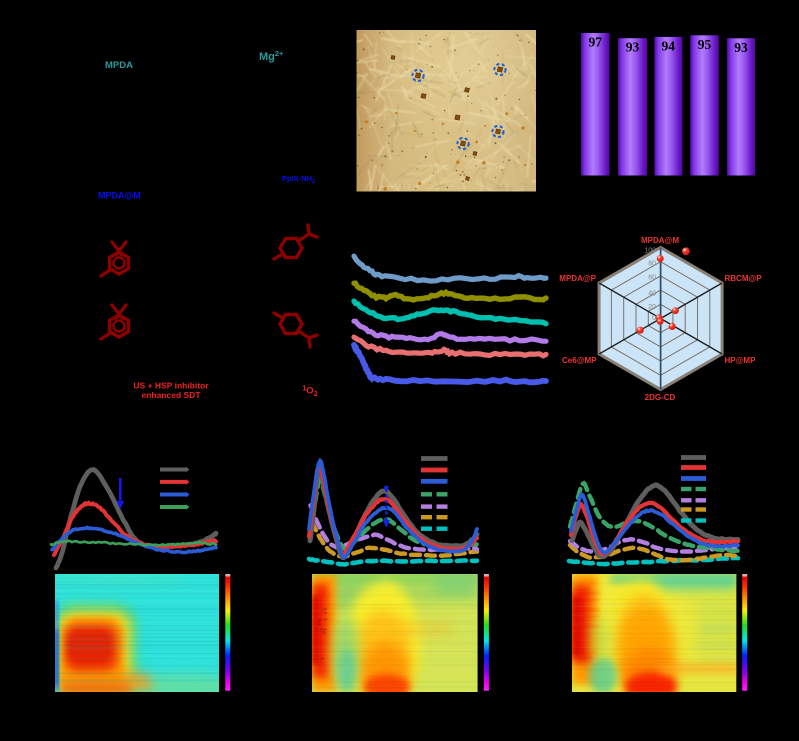 The image size is (799, 741). Describe the element at coordinates (705, 44) in the screenshot. I see `svg-text: 95` at that location.